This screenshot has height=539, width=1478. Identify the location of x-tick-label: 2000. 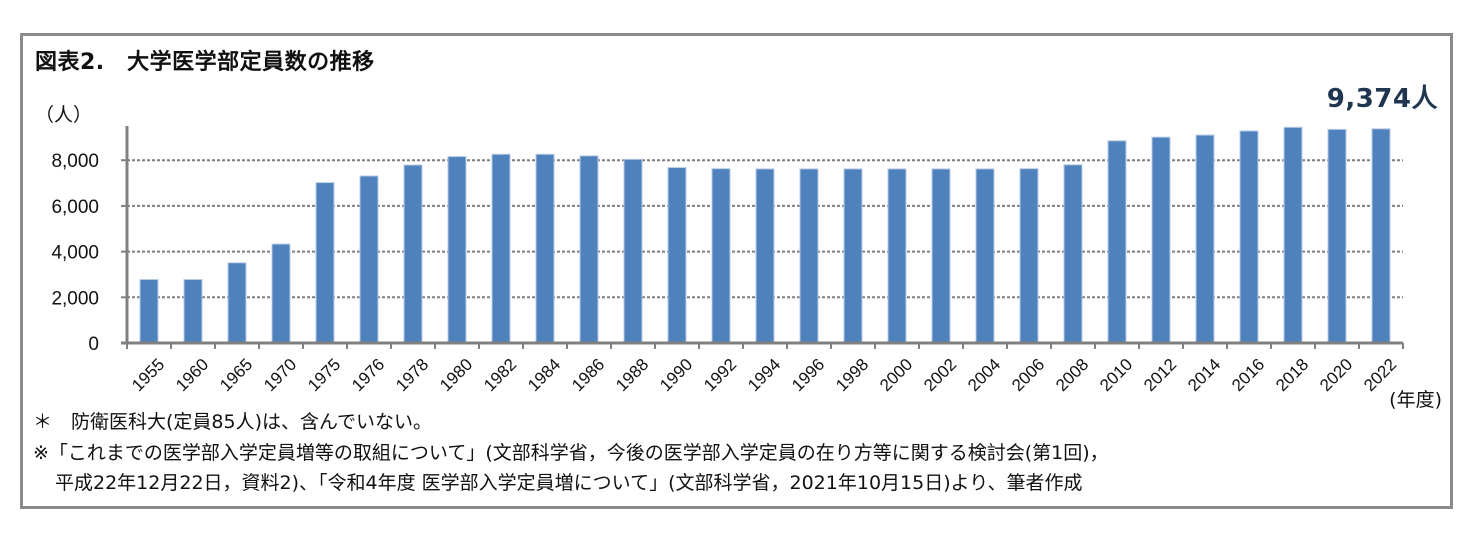
(896, 375).